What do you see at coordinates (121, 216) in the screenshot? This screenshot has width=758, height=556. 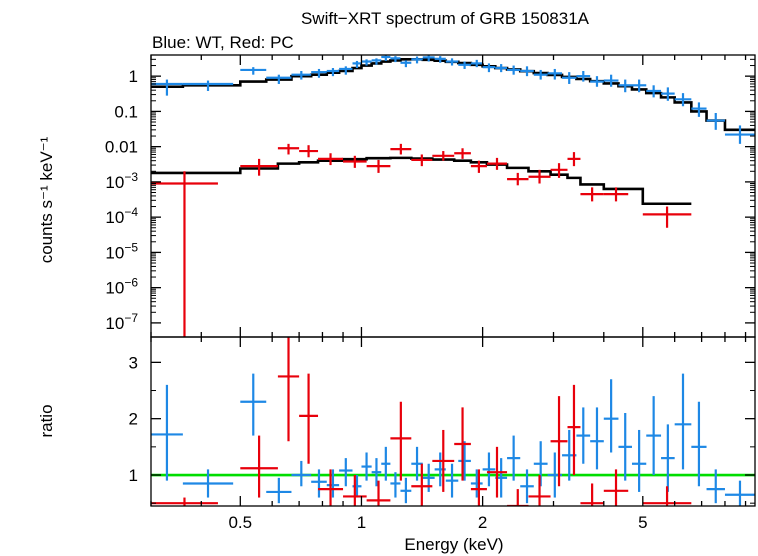 I see `top-y-tick-label: 10⁻⁴` at bounding box center [121, 216].